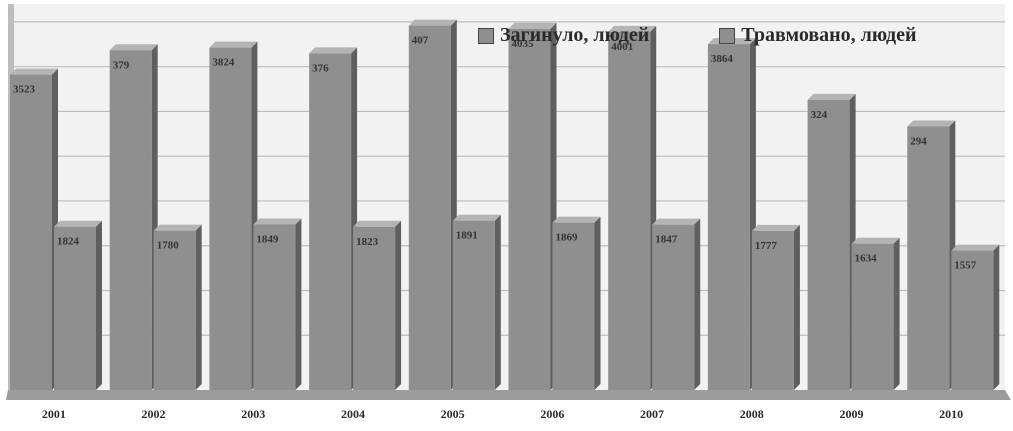  What do you see at coordinates (230, 219) in the screenshot?
I see `bar-killed-2003` at bounding box center [230, 219].